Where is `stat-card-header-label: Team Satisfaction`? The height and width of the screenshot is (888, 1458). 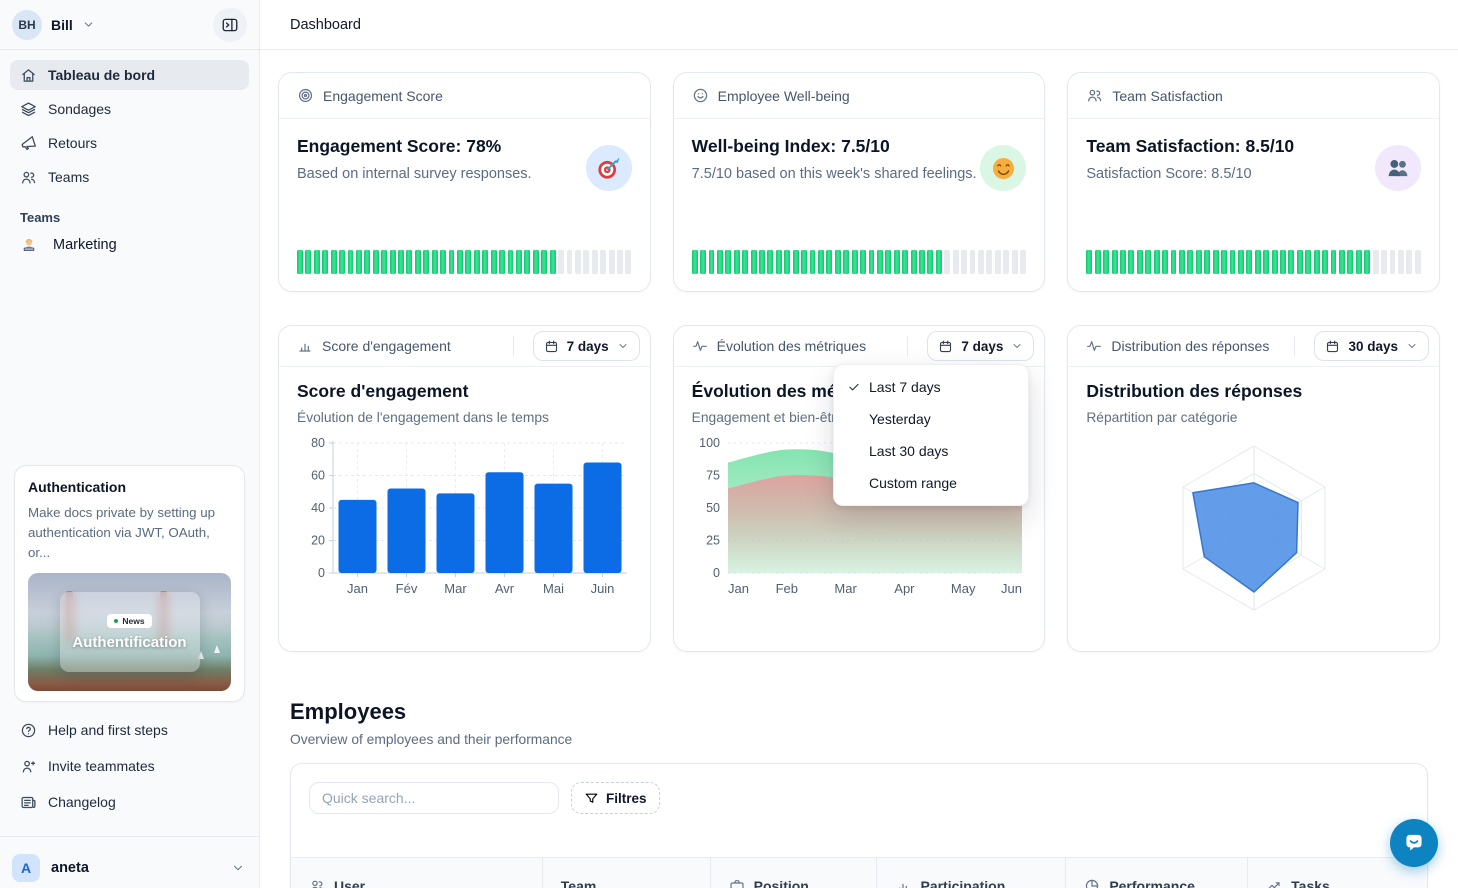
stat-card-header-label: Team Satisfaction is located at coordinates (1167, 95).